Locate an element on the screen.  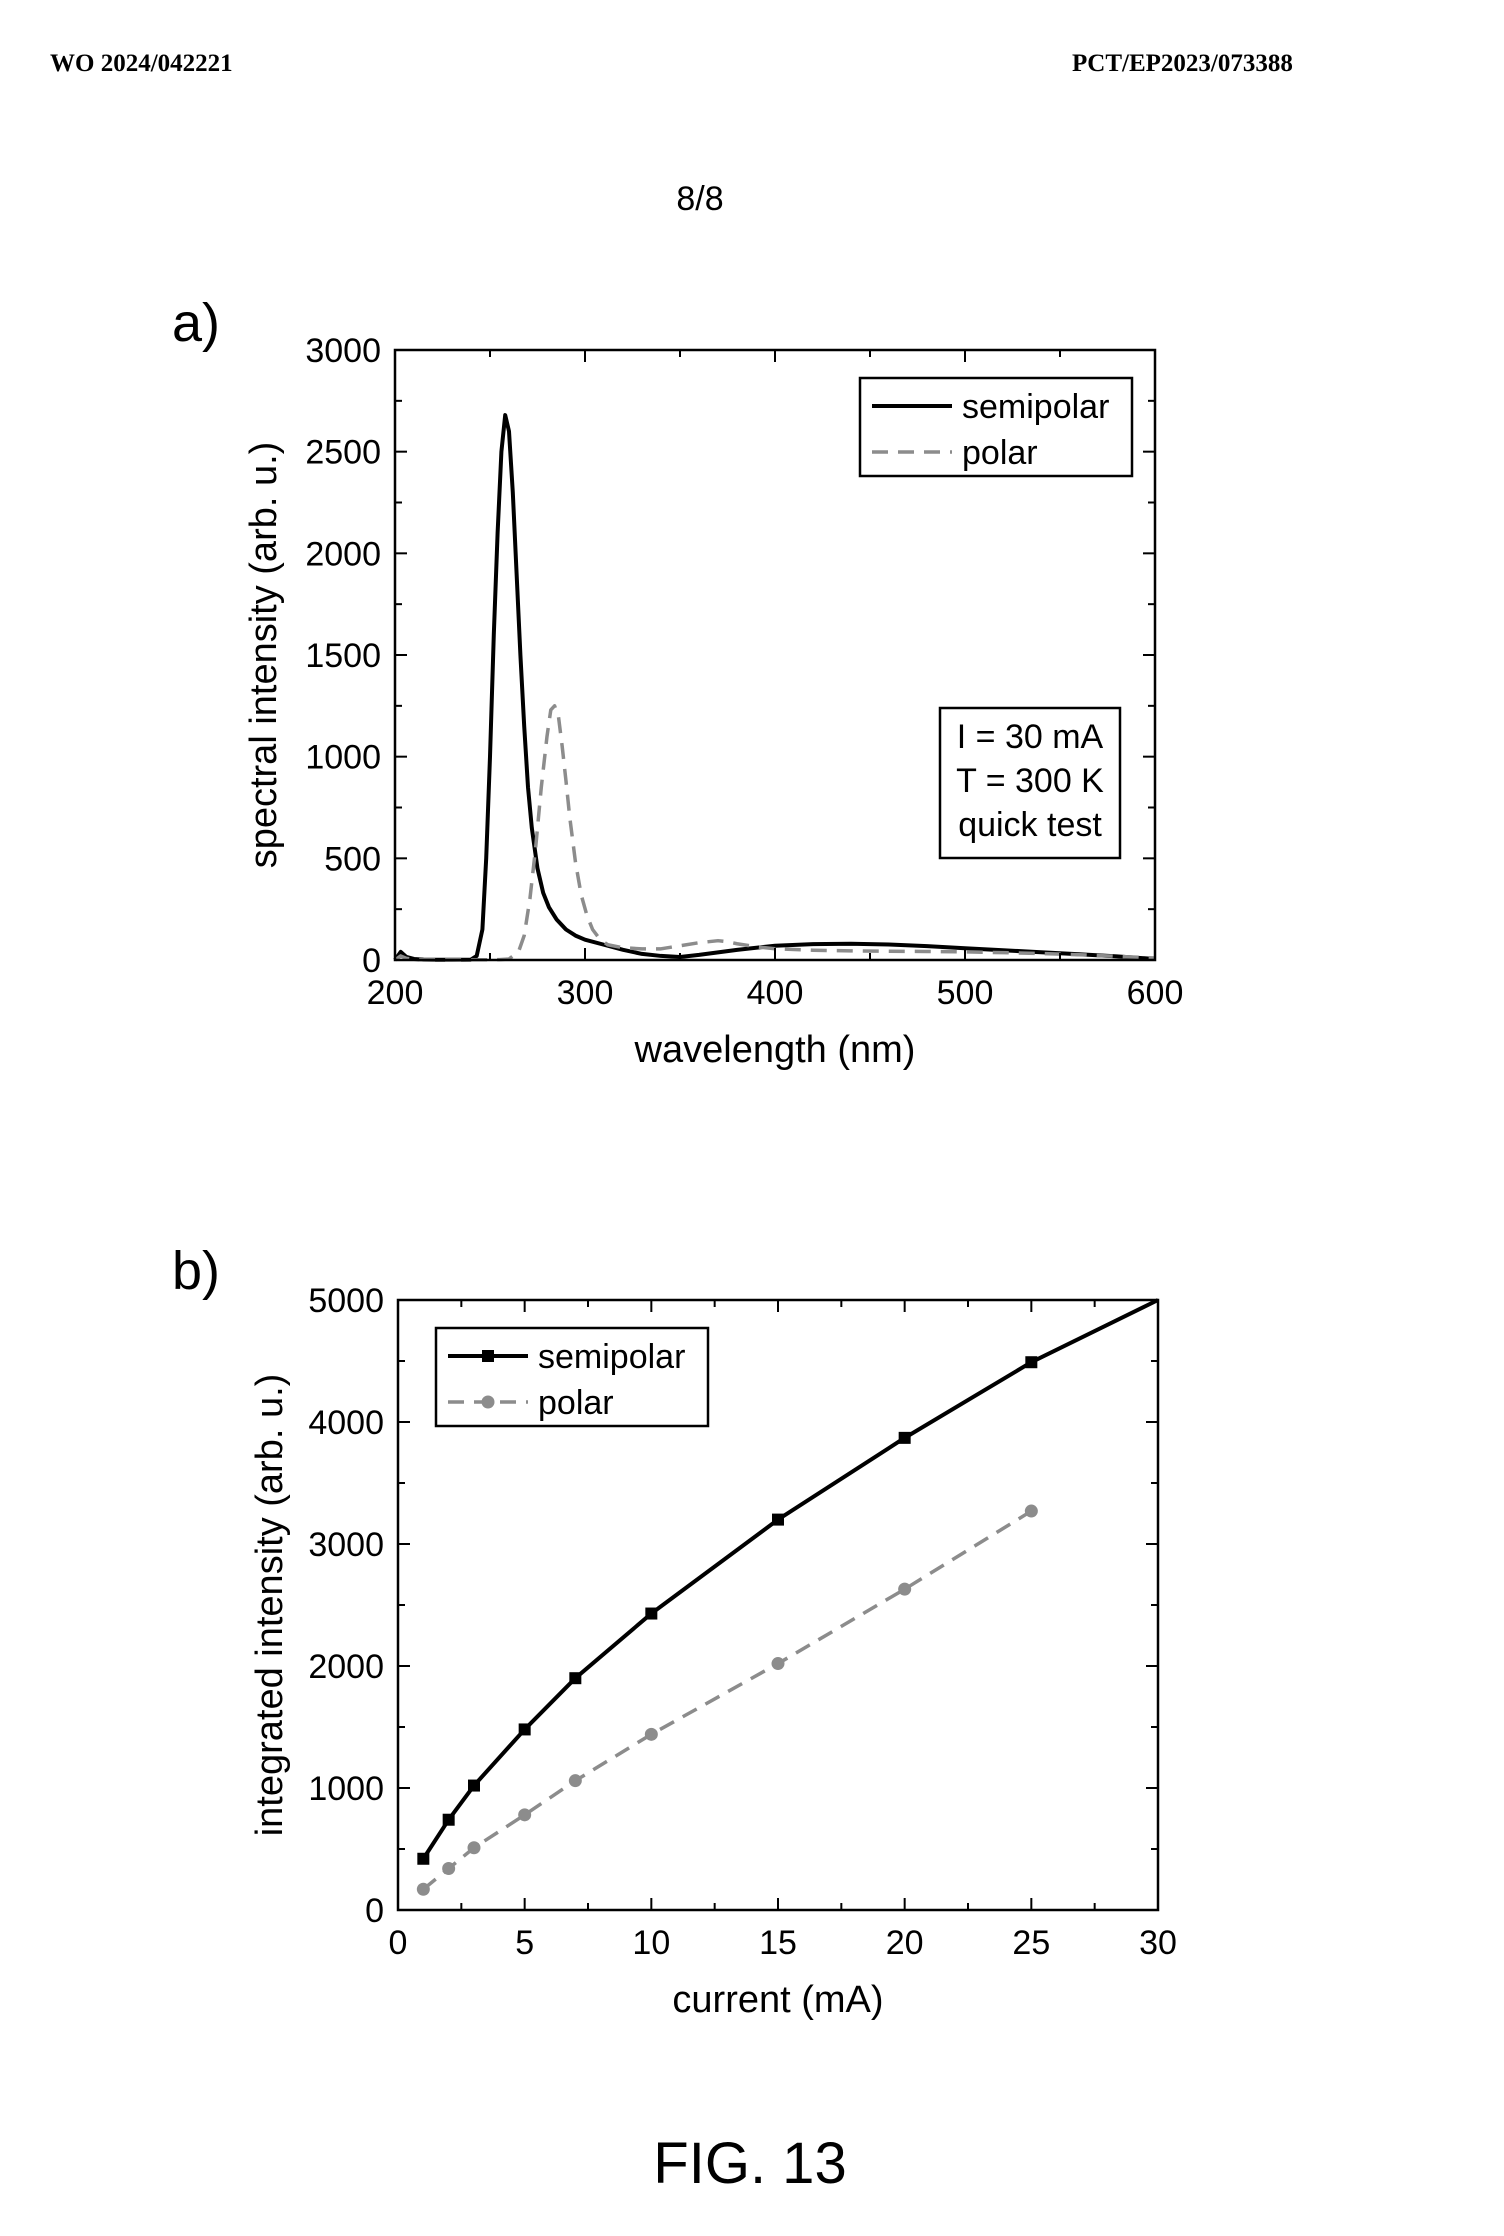
x-tick-label: 10 is located at coordinates (651, 1943).